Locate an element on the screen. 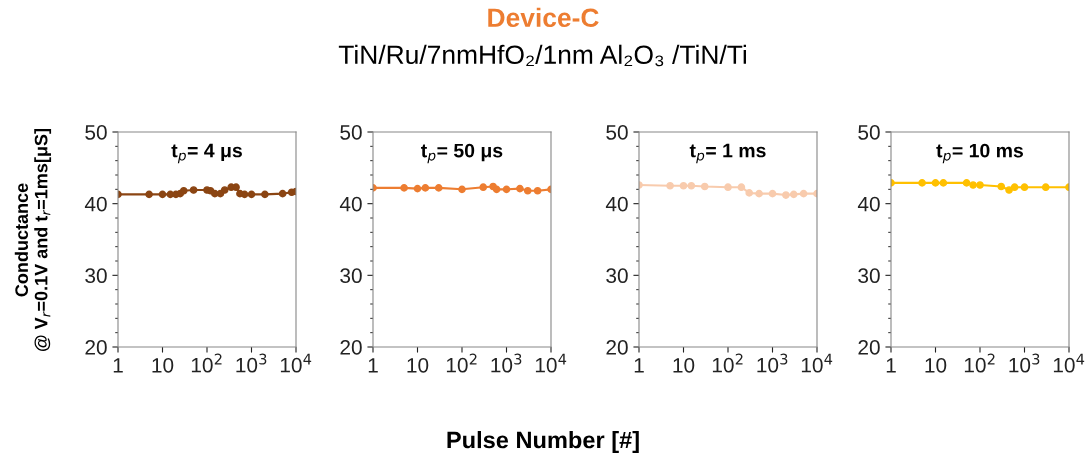  annotation: t$_{p}$= 4 μs is located at coordinates (206, 153).